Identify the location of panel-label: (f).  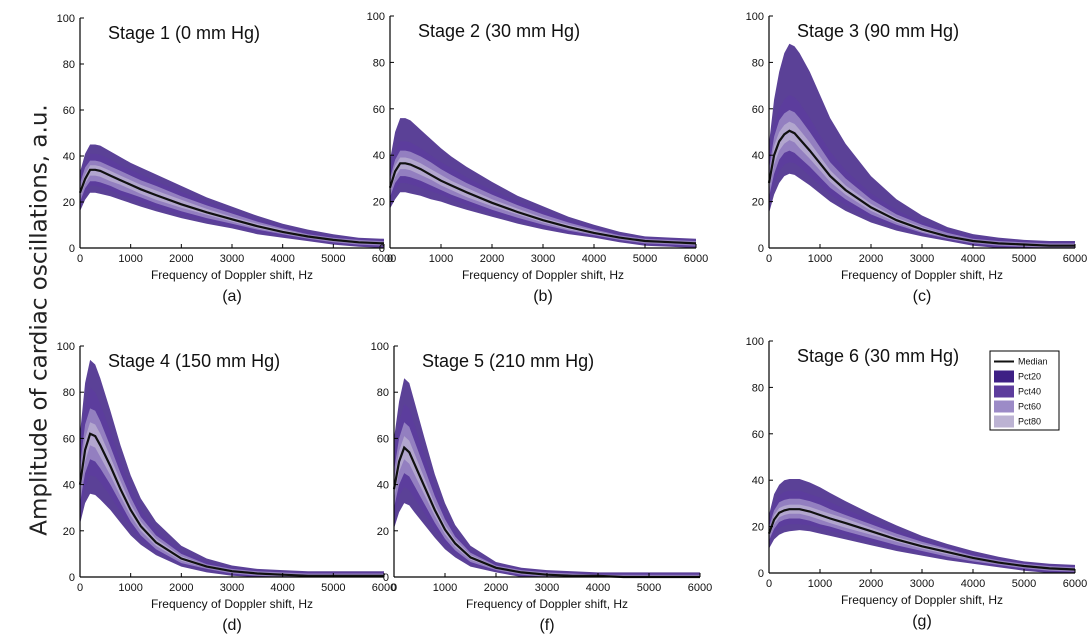
(546, 625).